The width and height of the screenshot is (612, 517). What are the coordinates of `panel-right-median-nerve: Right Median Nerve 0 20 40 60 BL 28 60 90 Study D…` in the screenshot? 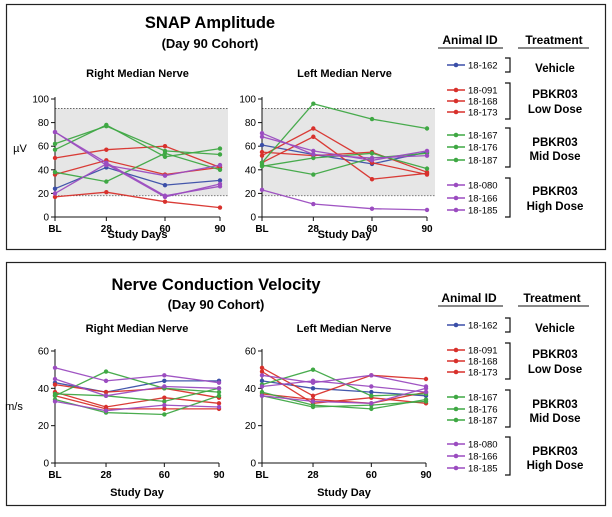 It's located at (131, 411).